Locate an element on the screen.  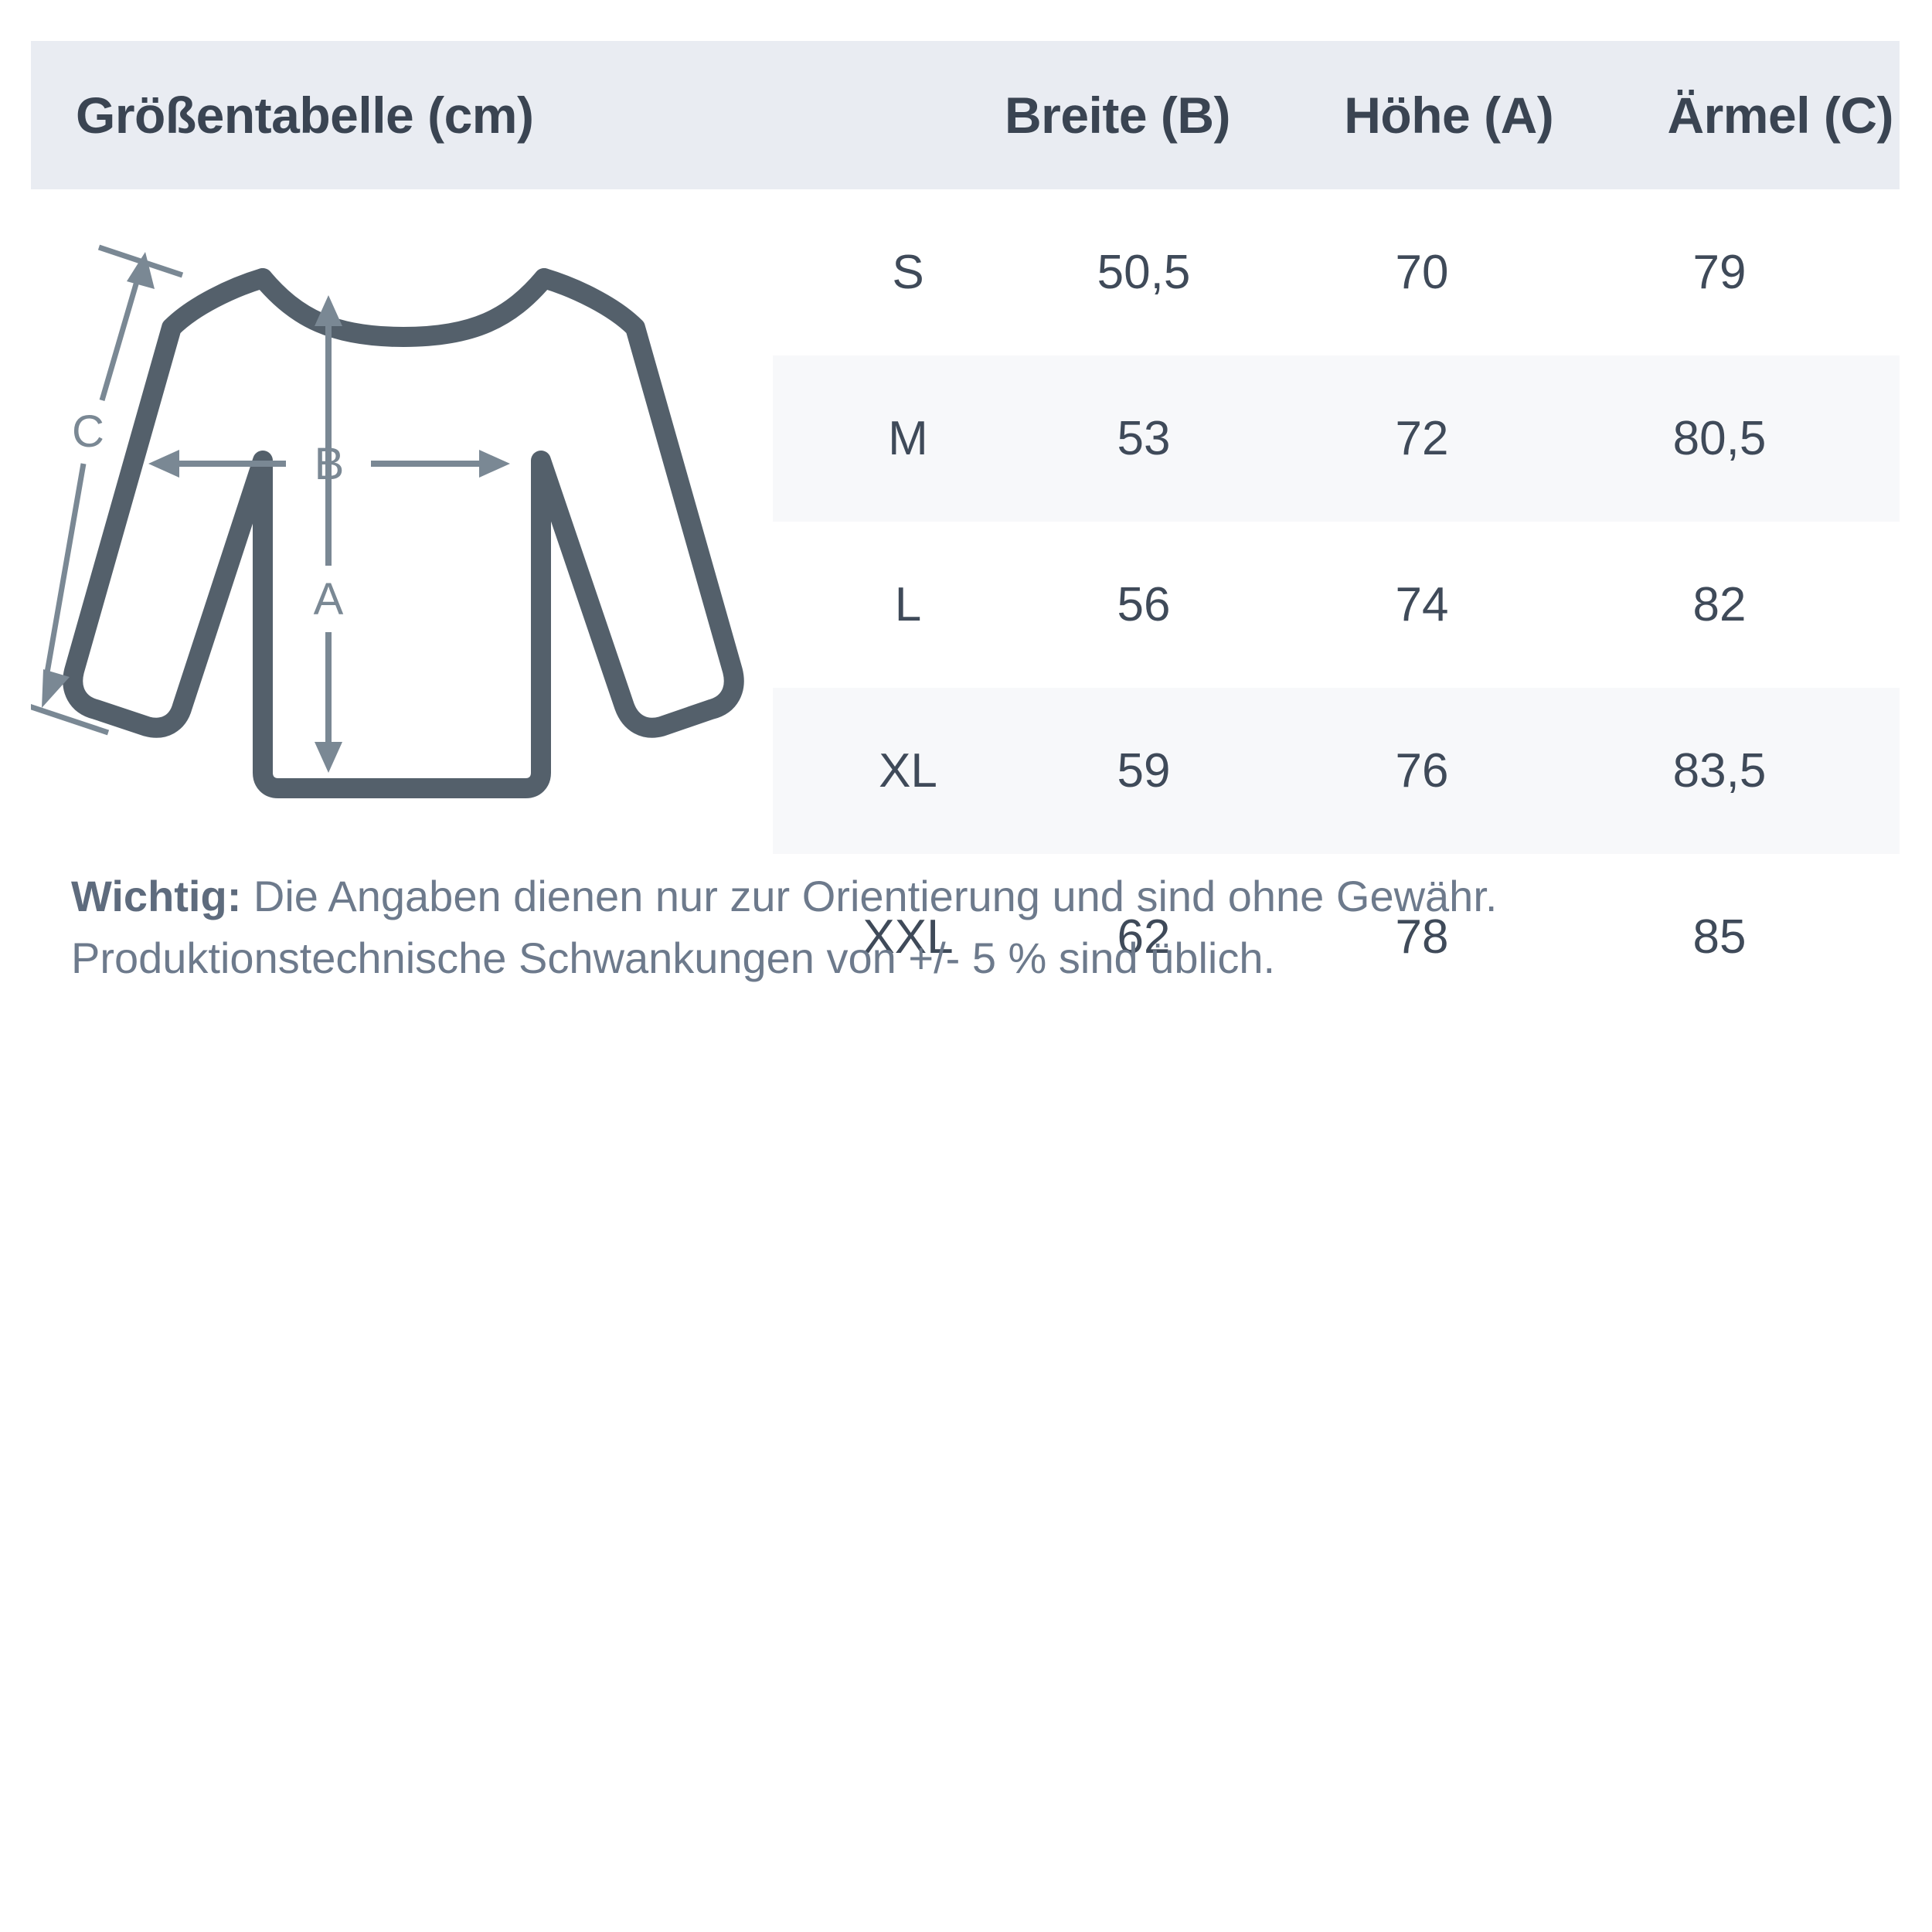
column-header-breite: Breite (B) is located at coordinates (1118, 116).